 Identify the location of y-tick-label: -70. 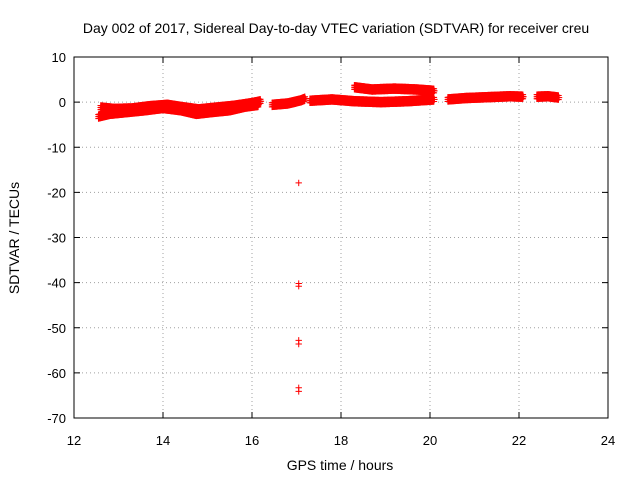
(56, 418).